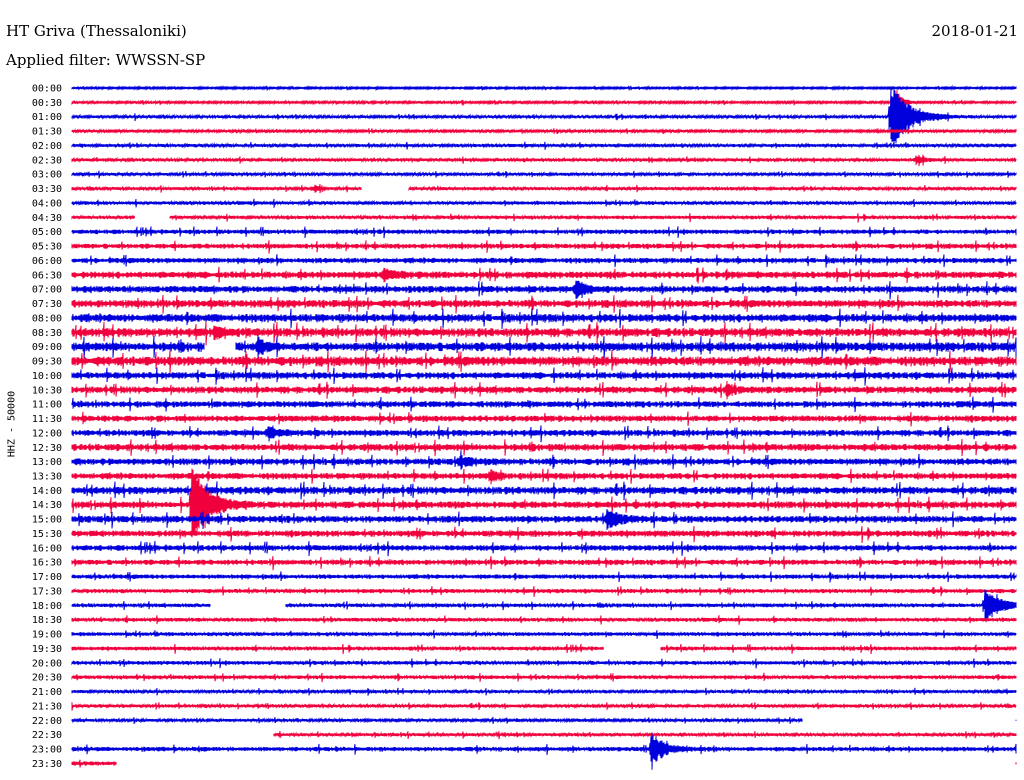 This screenshot has height=780, width=1024. I want to click on row-time-label: 08:30, so click(47, 333).